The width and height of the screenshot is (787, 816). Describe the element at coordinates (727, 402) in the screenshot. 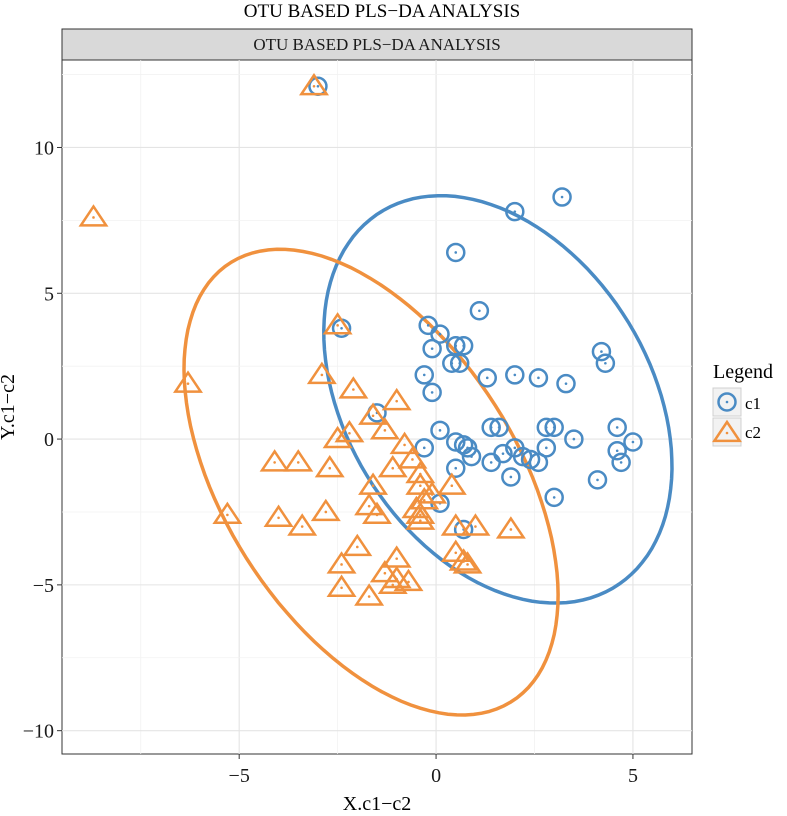

I see `legend-key-c1` at that location.